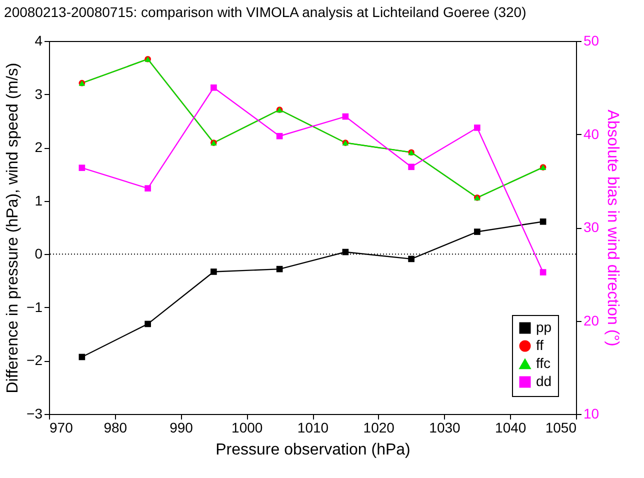  What do you see at coordinates (38, 147) in the screenshot?
I see `y-tick-label: 2` at bounding box center [38, 147].